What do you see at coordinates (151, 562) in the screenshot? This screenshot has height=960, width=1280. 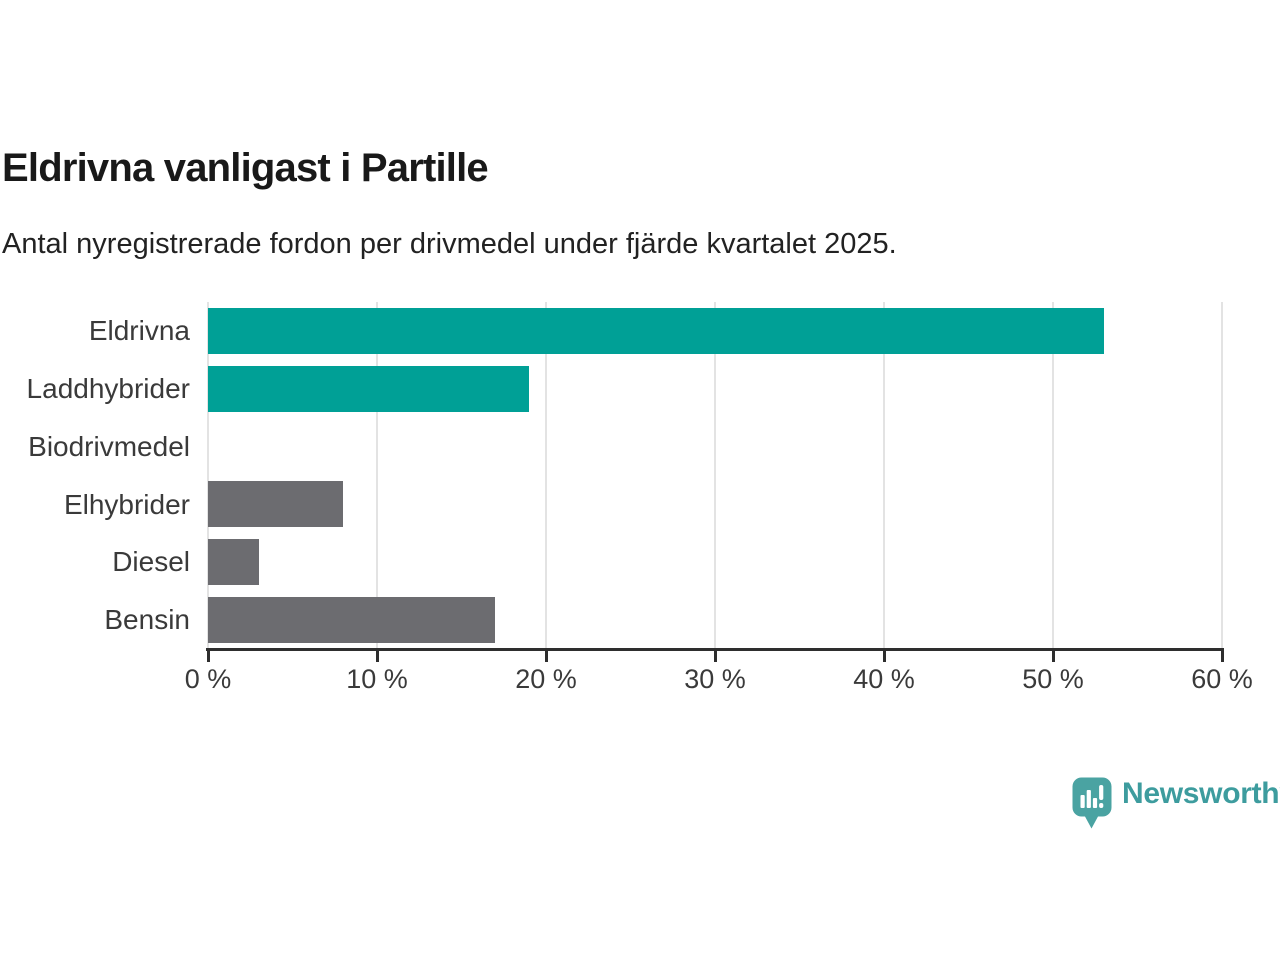 I see `y-axis-label: Diesel` at bounding box center [151, 562].